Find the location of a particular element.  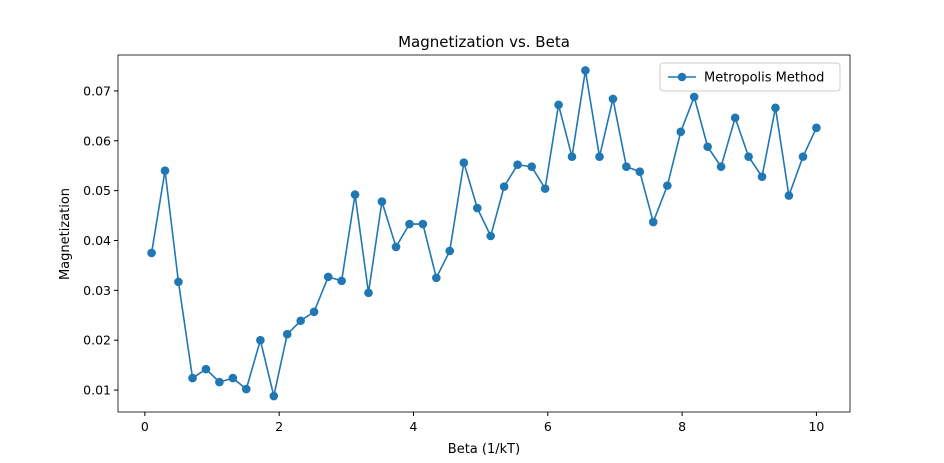

x-tick-label: 8 is located at coordinates (682, 426).